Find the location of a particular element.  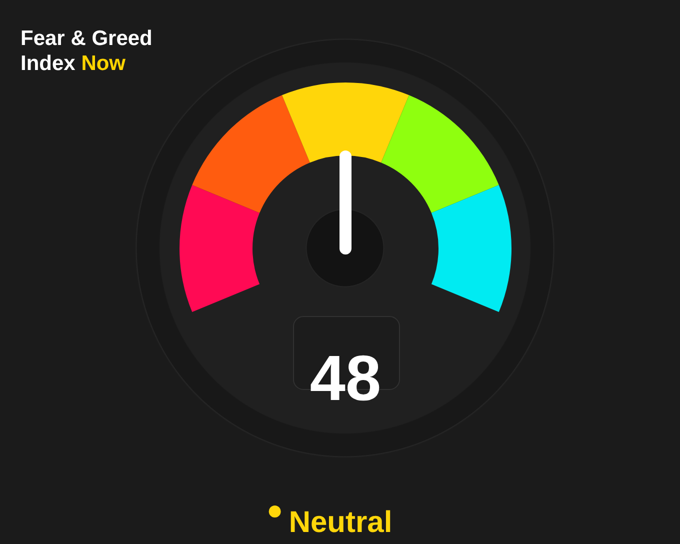

text: 48 is located at coordinates (346, 378).